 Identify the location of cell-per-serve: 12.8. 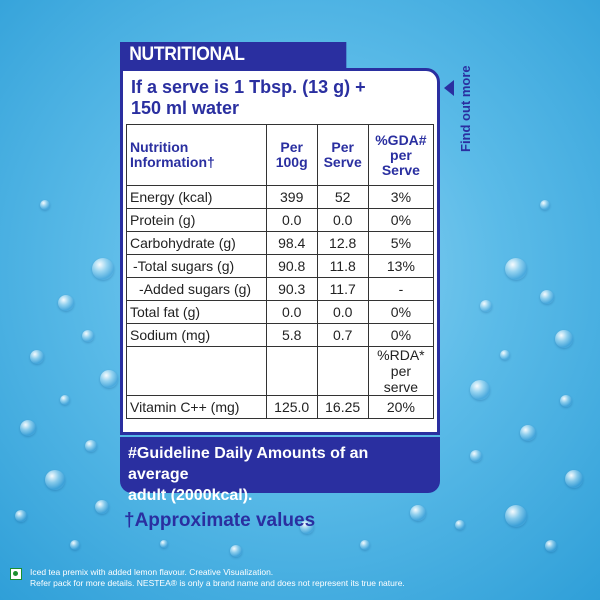
(342, 243).